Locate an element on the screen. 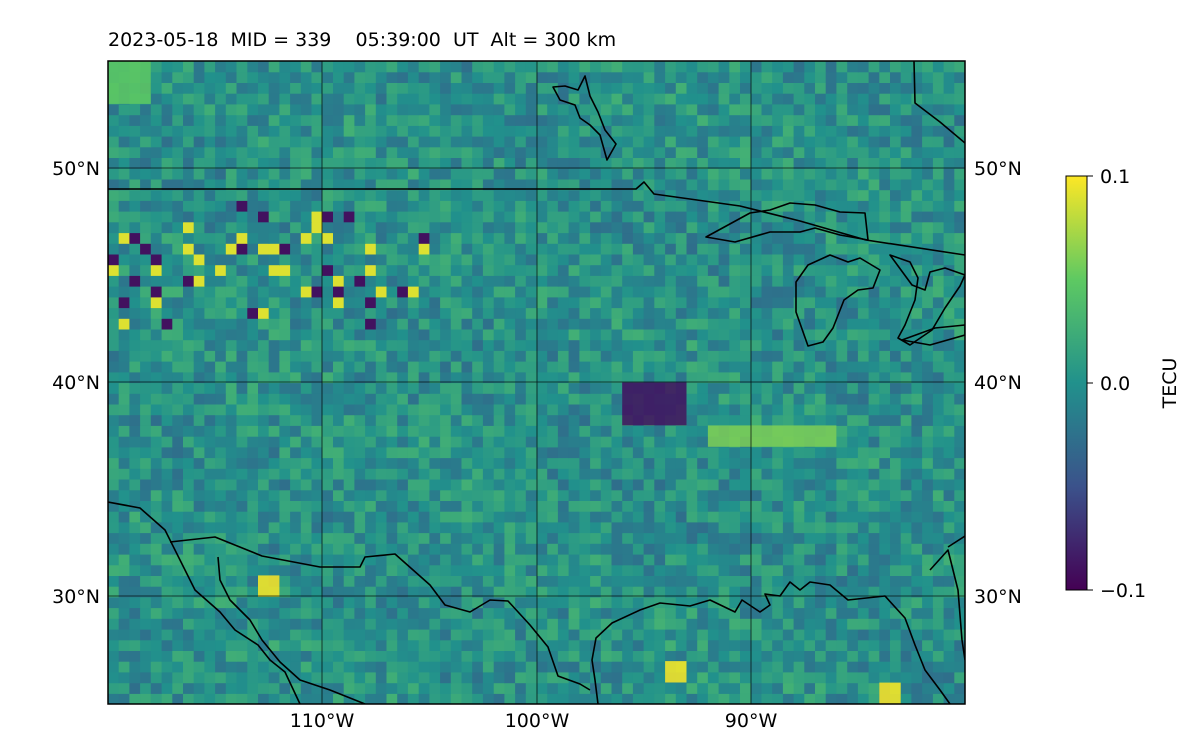  lake-huron is located at coordinates (927, 300).